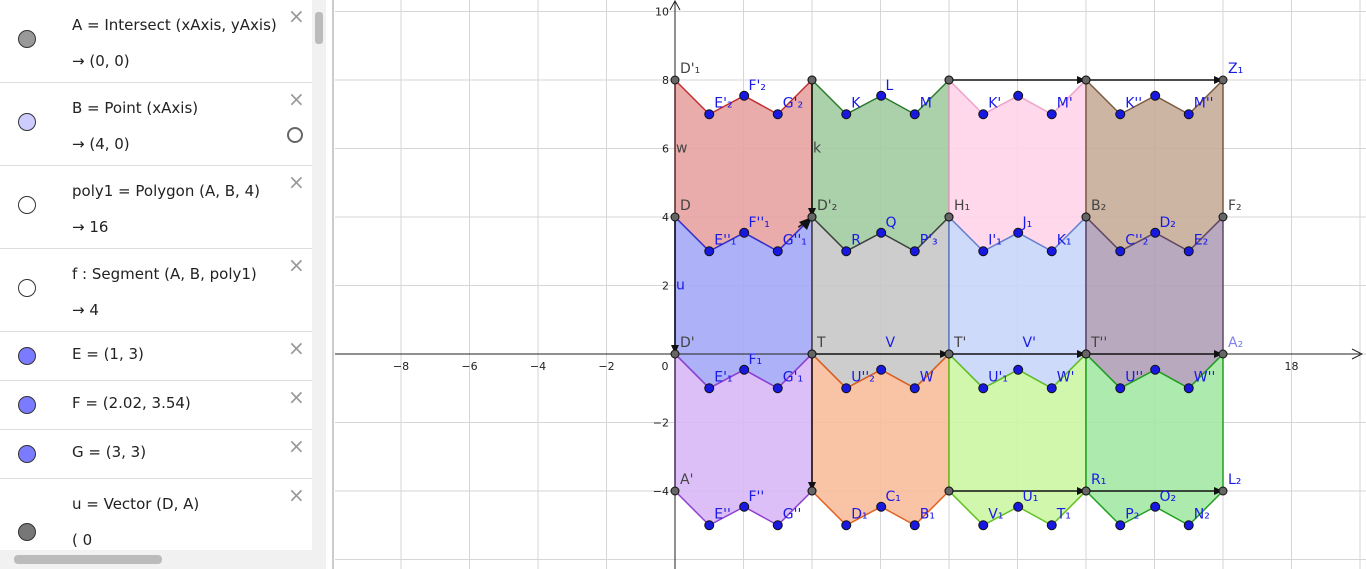 The image size is (1366, 569). Describe the element at coordinates (469, 366) in the screenshot. I see `x-tick-label: −6` at that location.